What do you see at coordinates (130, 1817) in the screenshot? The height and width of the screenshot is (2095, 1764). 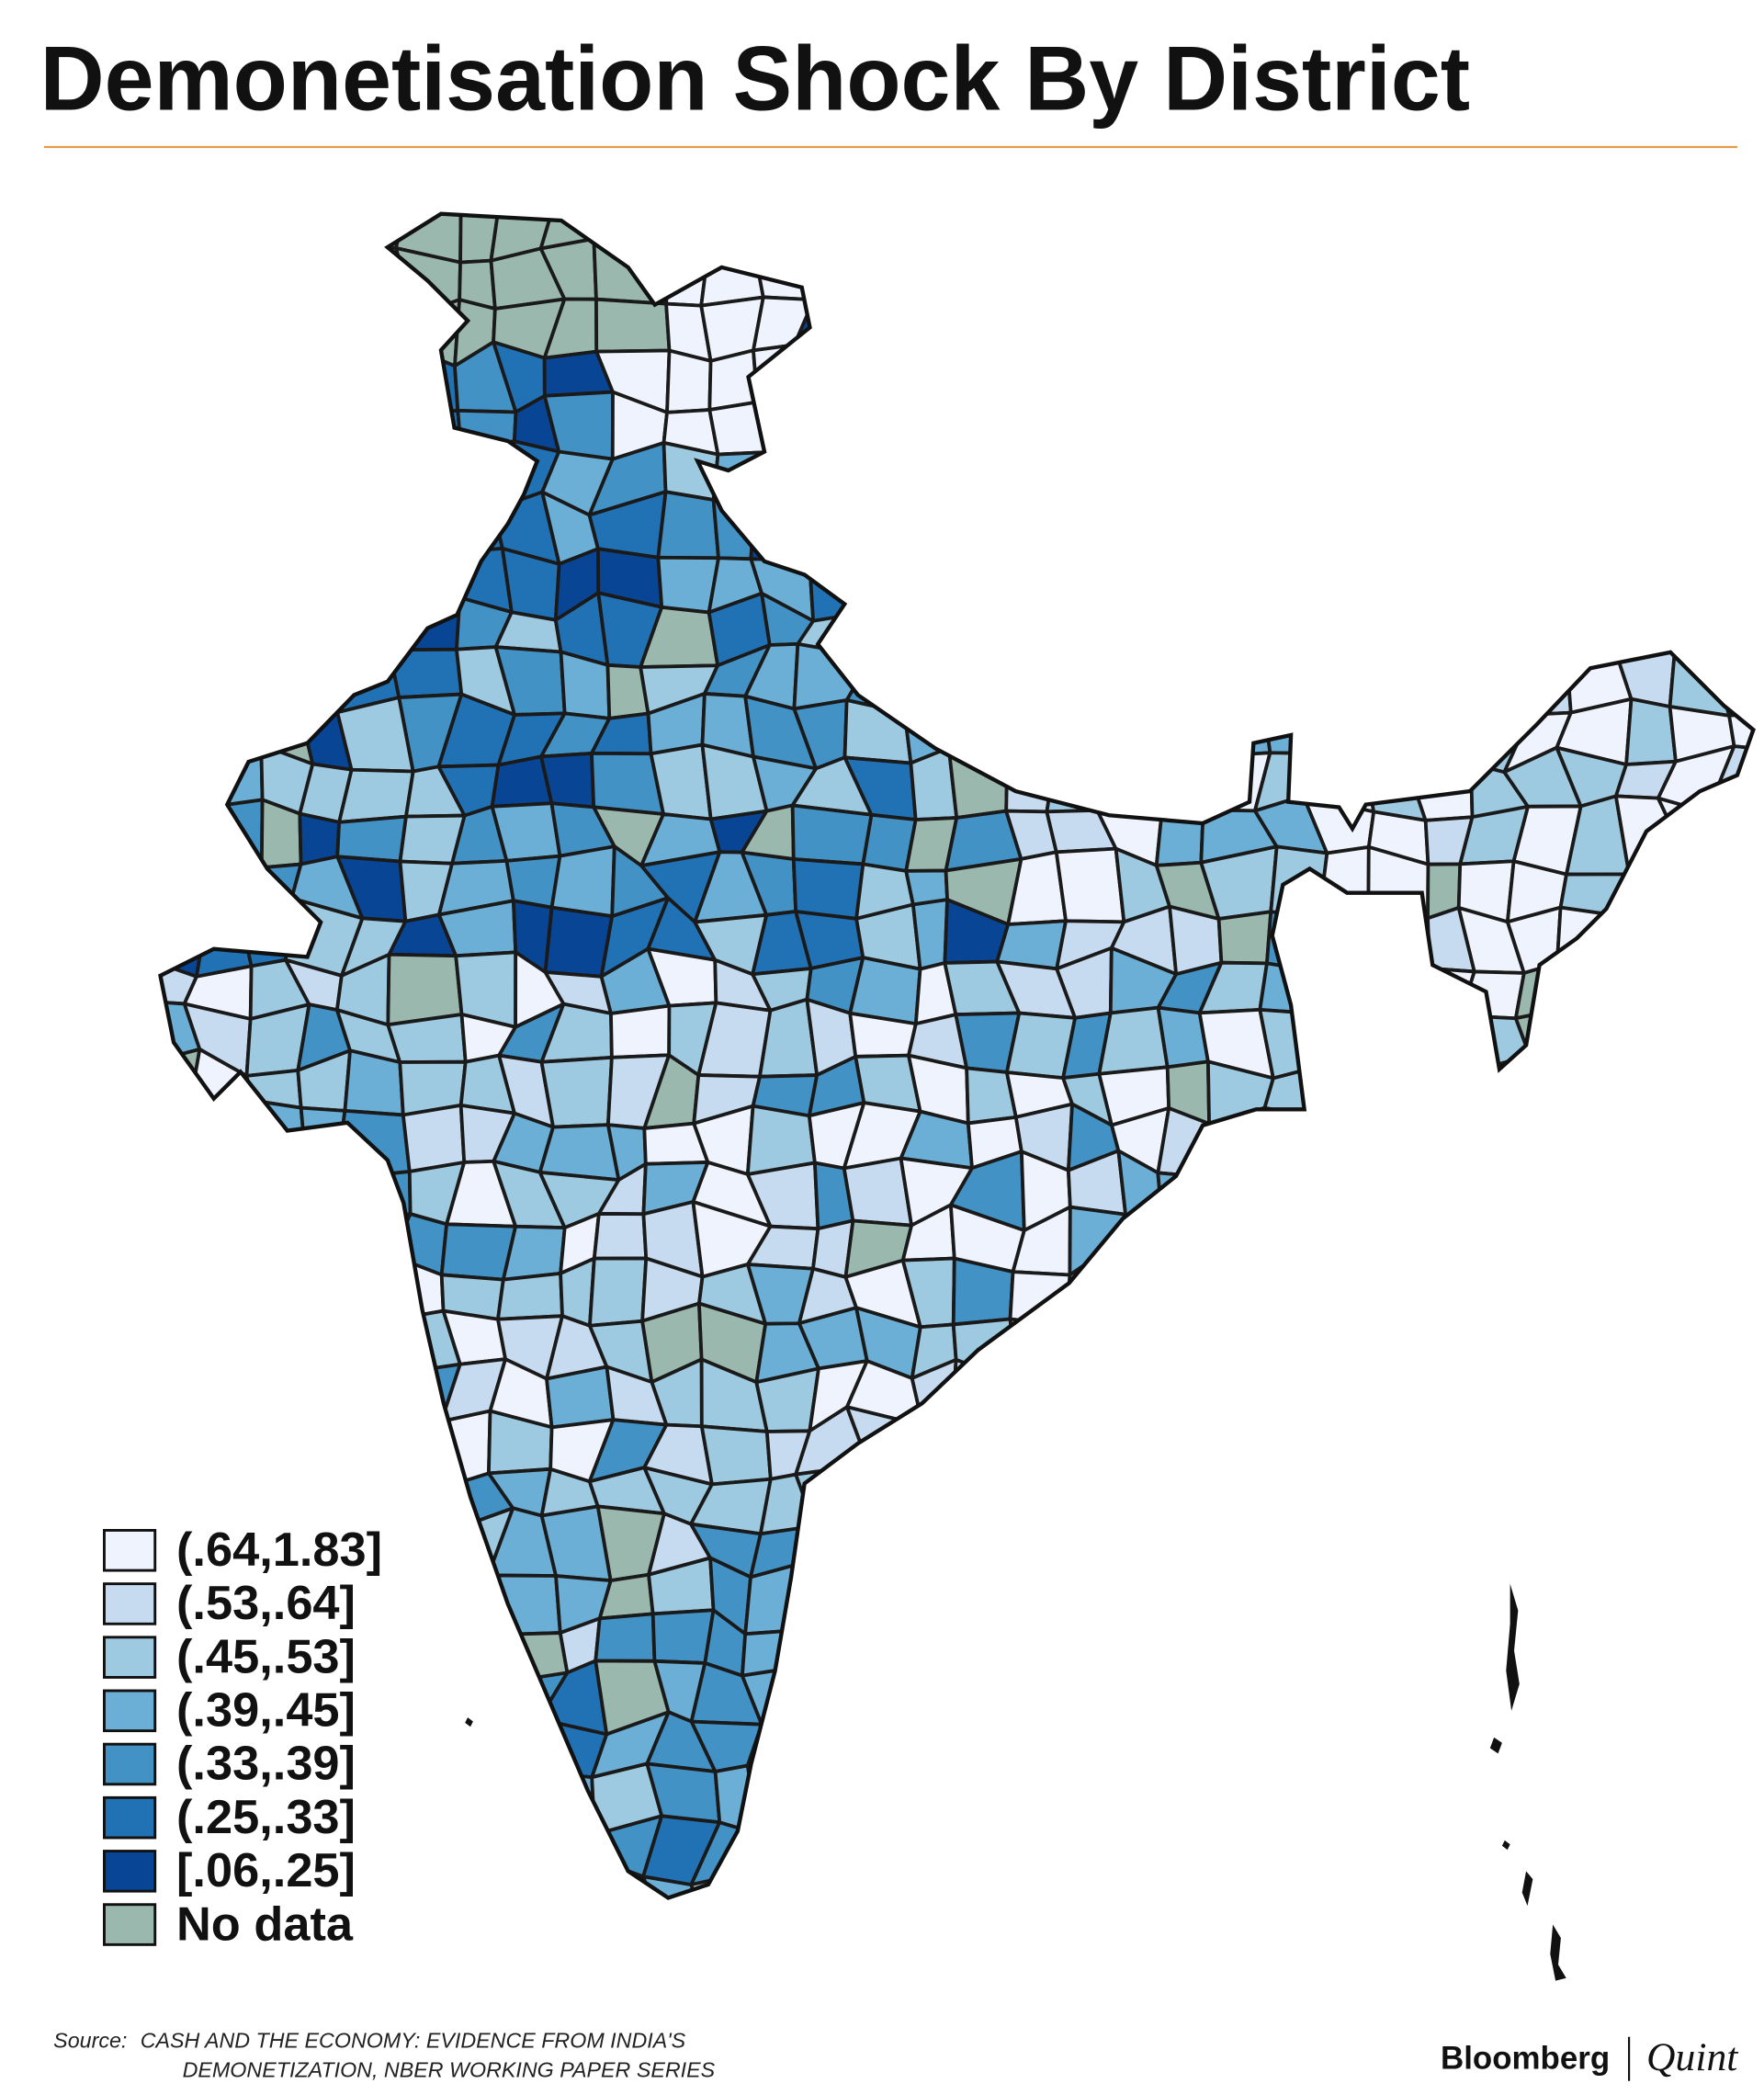 I see `legend-swatch` at bounding box center [130, 1817].